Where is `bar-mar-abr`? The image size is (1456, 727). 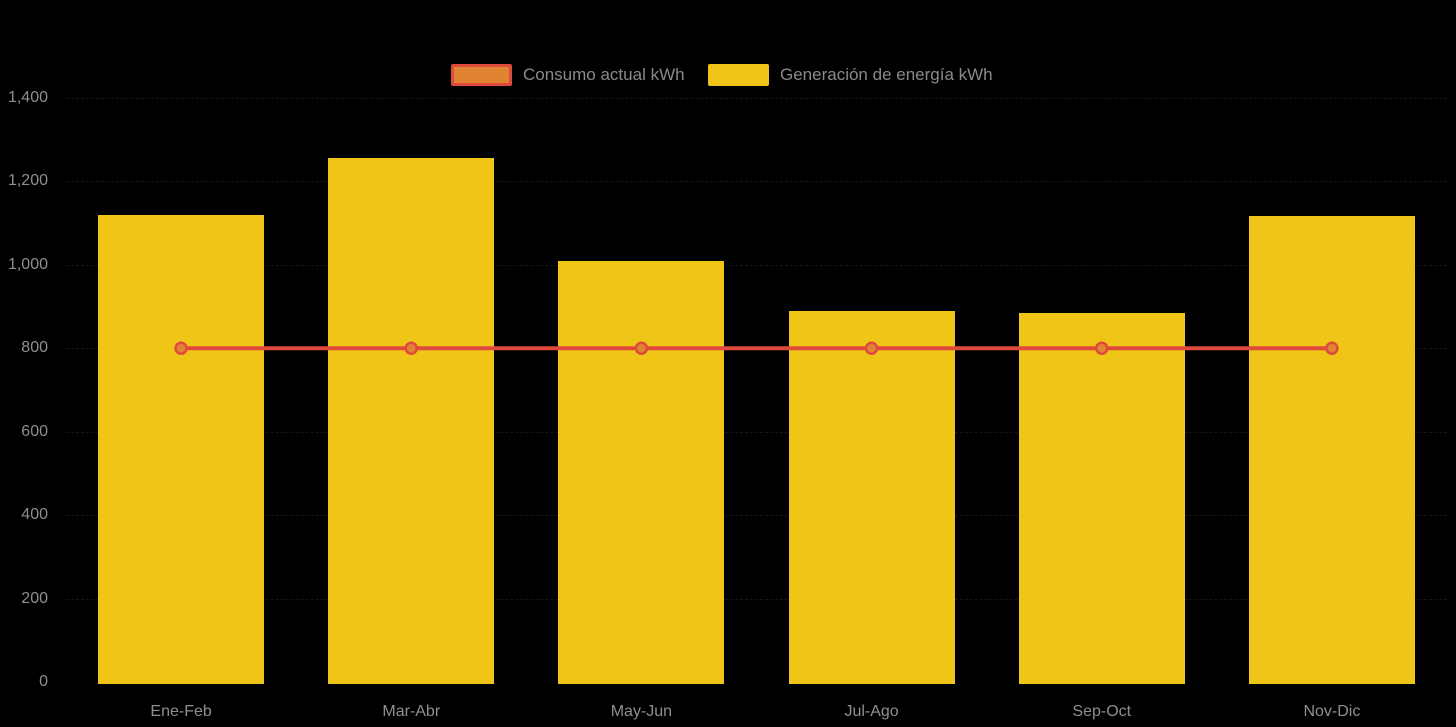 bar-mar-abr is located at coordinates (411, 421).